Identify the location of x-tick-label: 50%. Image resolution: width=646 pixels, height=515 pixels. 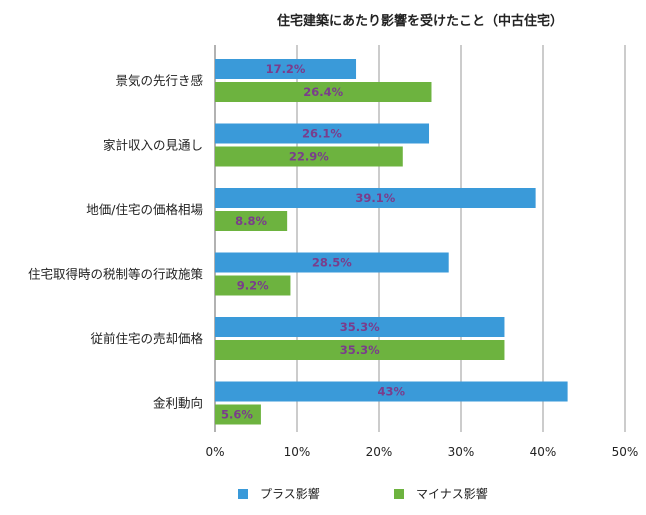
(625, 452).